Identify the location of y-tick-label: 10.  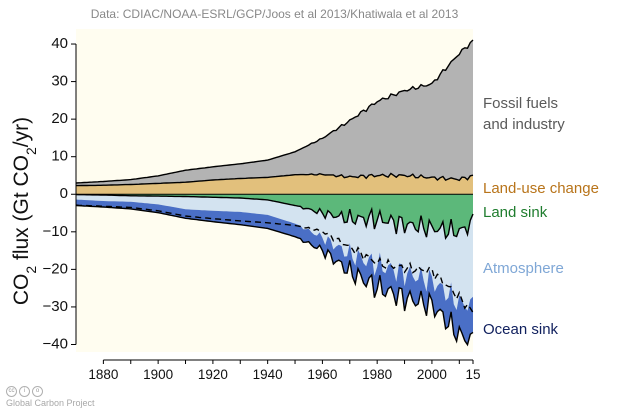
(59, 156).